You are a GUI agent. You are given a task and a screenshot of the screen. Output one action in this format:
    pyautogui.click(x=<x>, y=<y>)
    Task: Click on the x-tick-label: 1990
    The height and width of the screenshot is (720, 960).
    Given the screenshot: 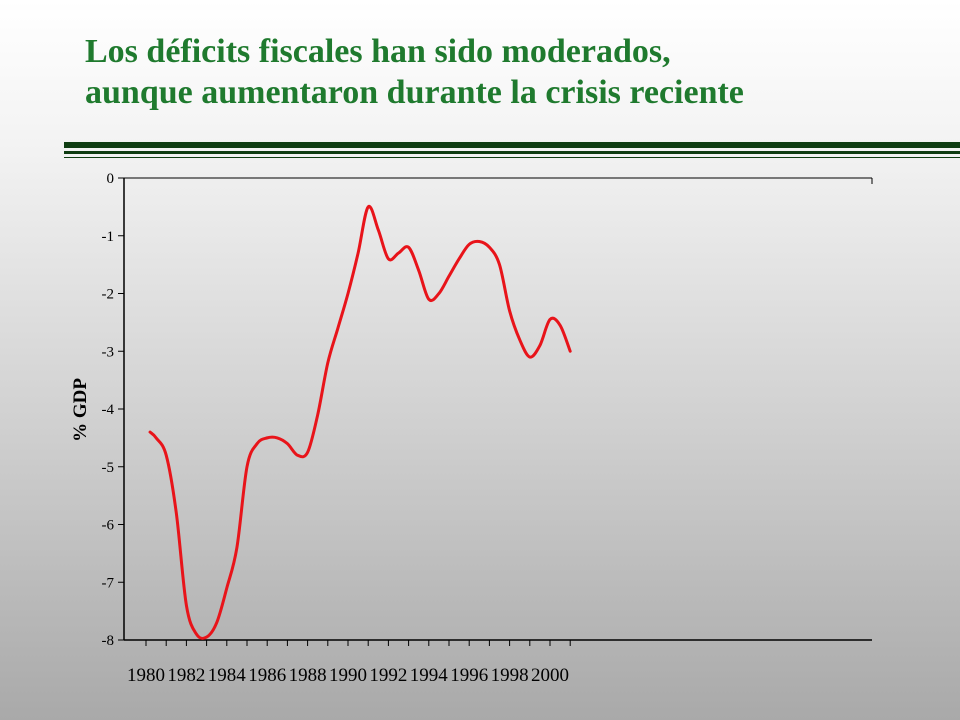 What is the action you would take?
    pyautogui.click(x=348, y=675)
    